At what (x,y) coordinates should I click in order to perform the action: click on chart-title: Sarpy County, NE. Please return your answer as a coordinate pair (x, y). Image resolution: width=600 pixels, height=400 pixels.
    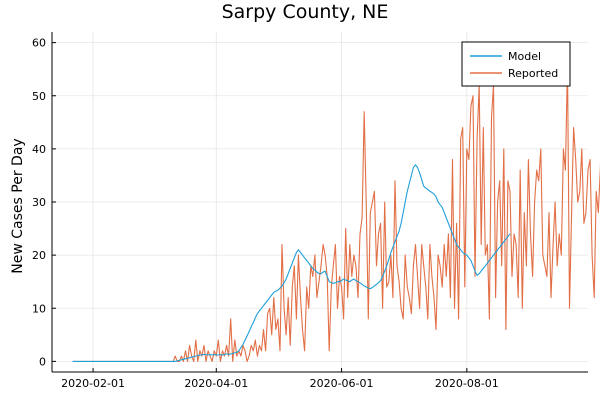
    Looking at the image, I should click on (305, 12).